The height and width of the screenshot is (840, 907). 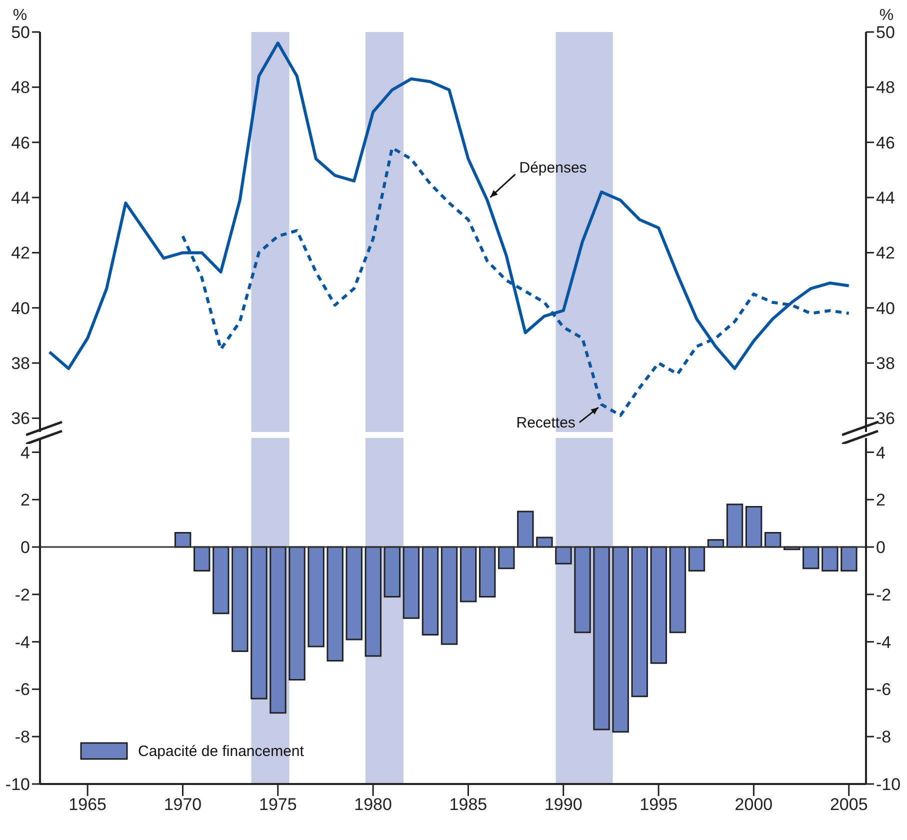 I want to click on y2-tick-label: 4, so click(x=881, y=452).